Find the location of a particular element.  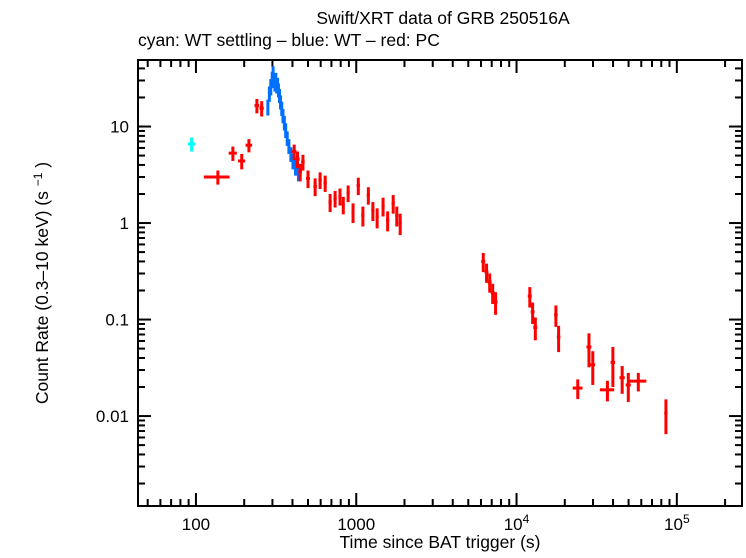

chart-title: Swift/XRT data of GRB 250516A is located at coordinates (443, 18).